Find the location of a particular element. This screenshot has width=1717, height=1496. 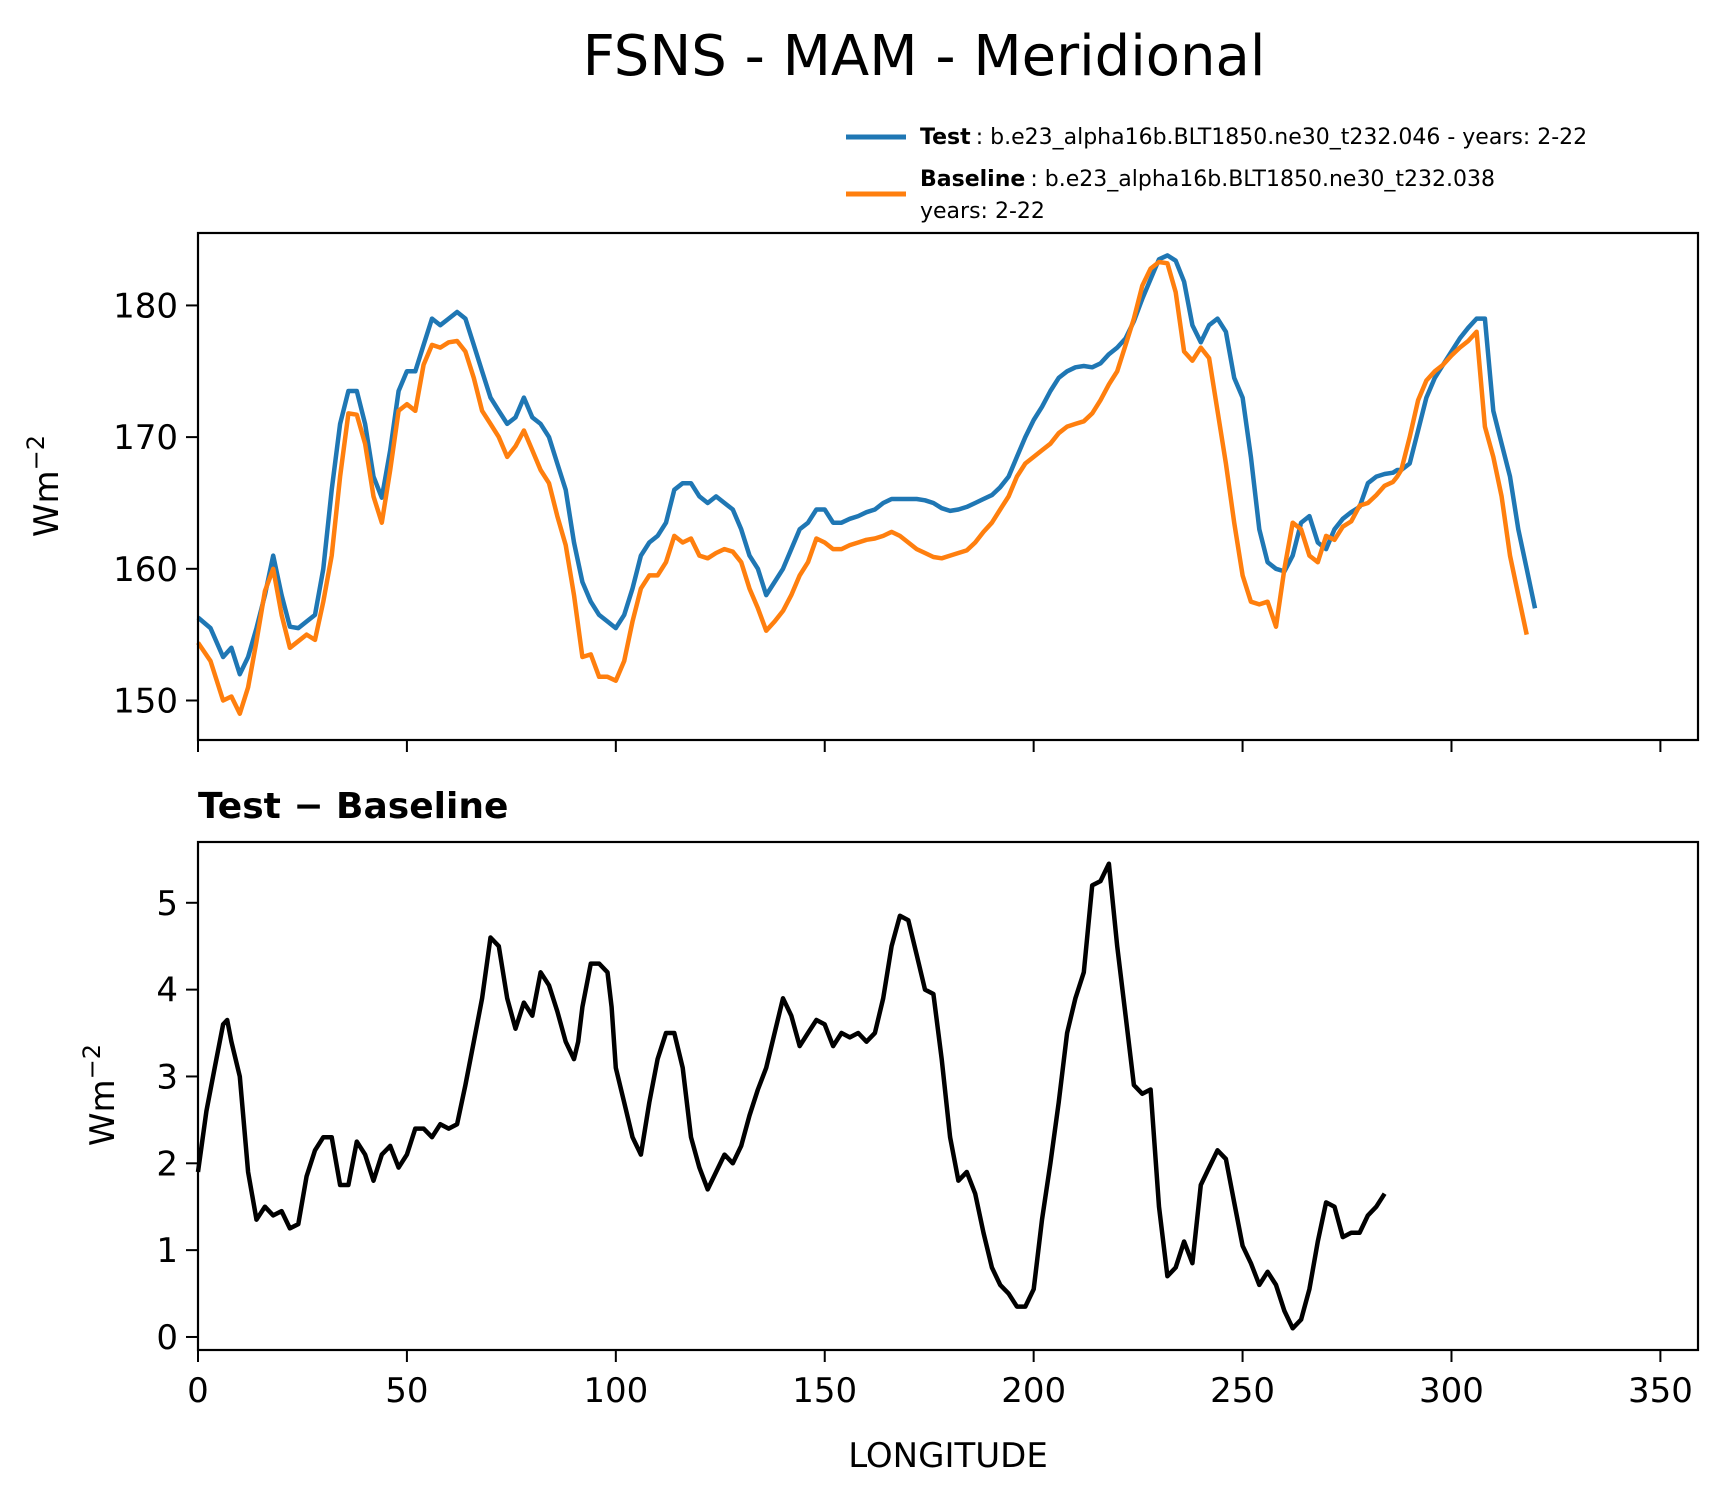

diff-y-axis-label: Wm−2 is located at coordinates (100, 1095).